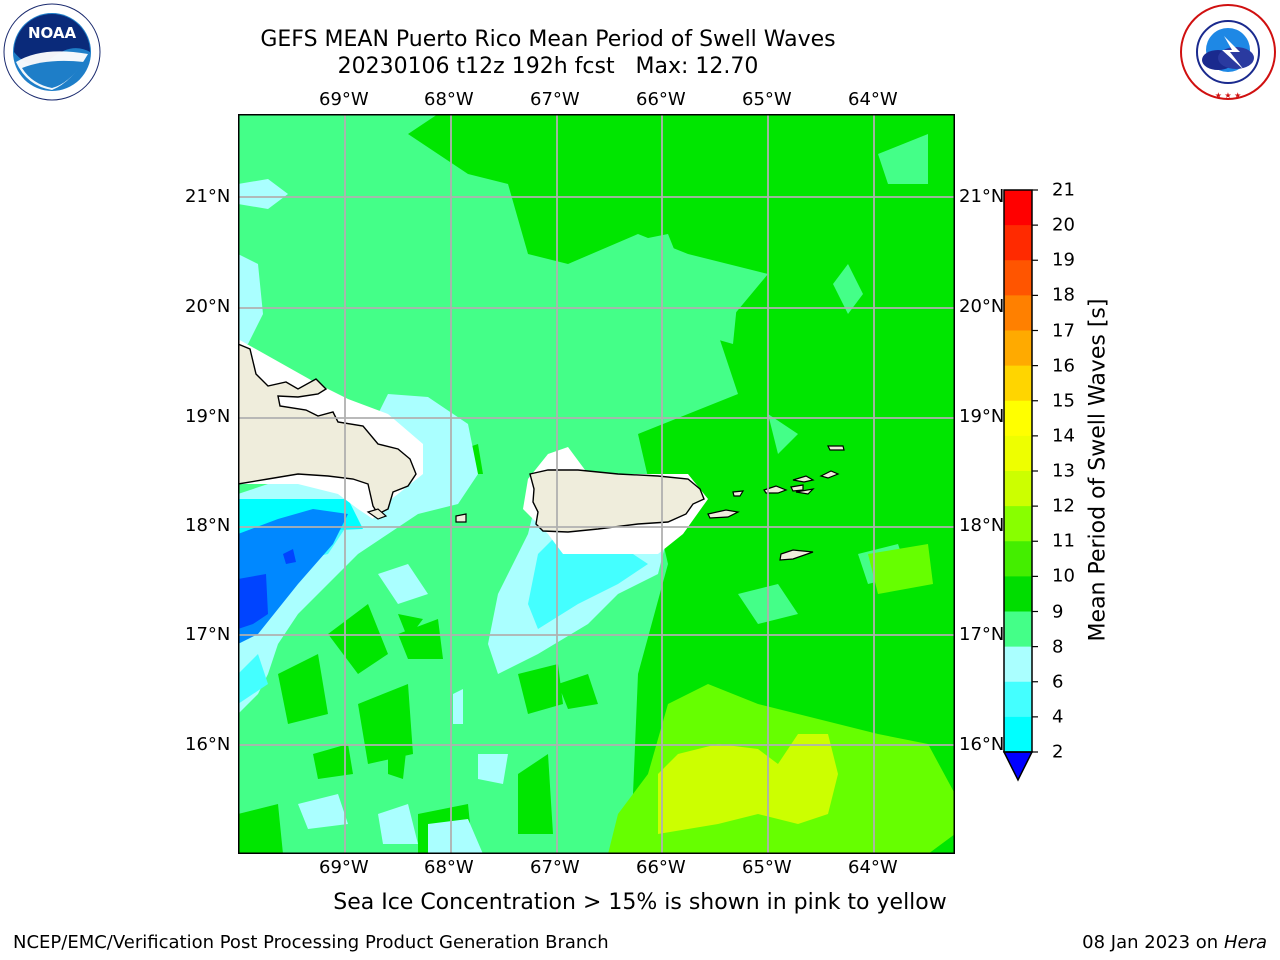  Describe the element at coordinates (1018, 766) in the screenshot. I see `colorbar-extend-arrow` at that location.